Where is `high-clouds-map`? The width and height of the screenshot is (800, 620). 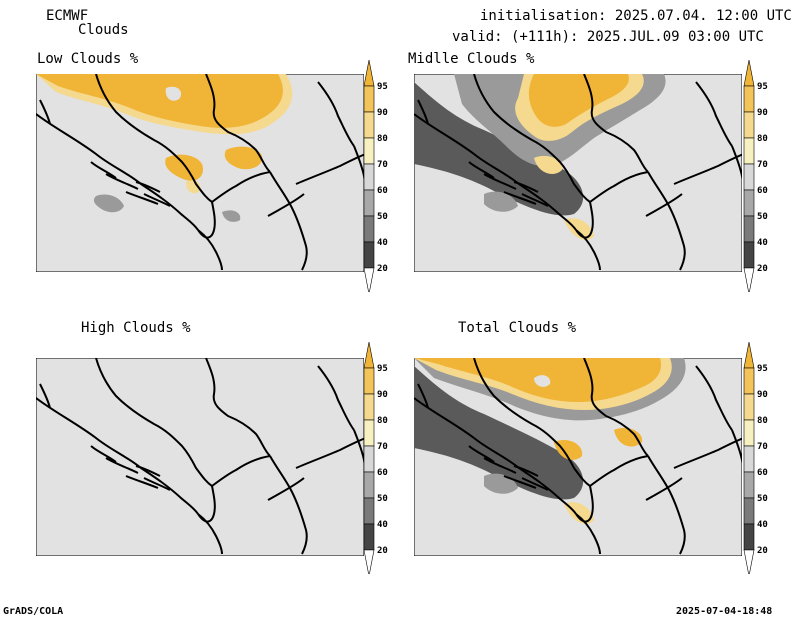
high-clouds-map is located at coordinates (200, 457).